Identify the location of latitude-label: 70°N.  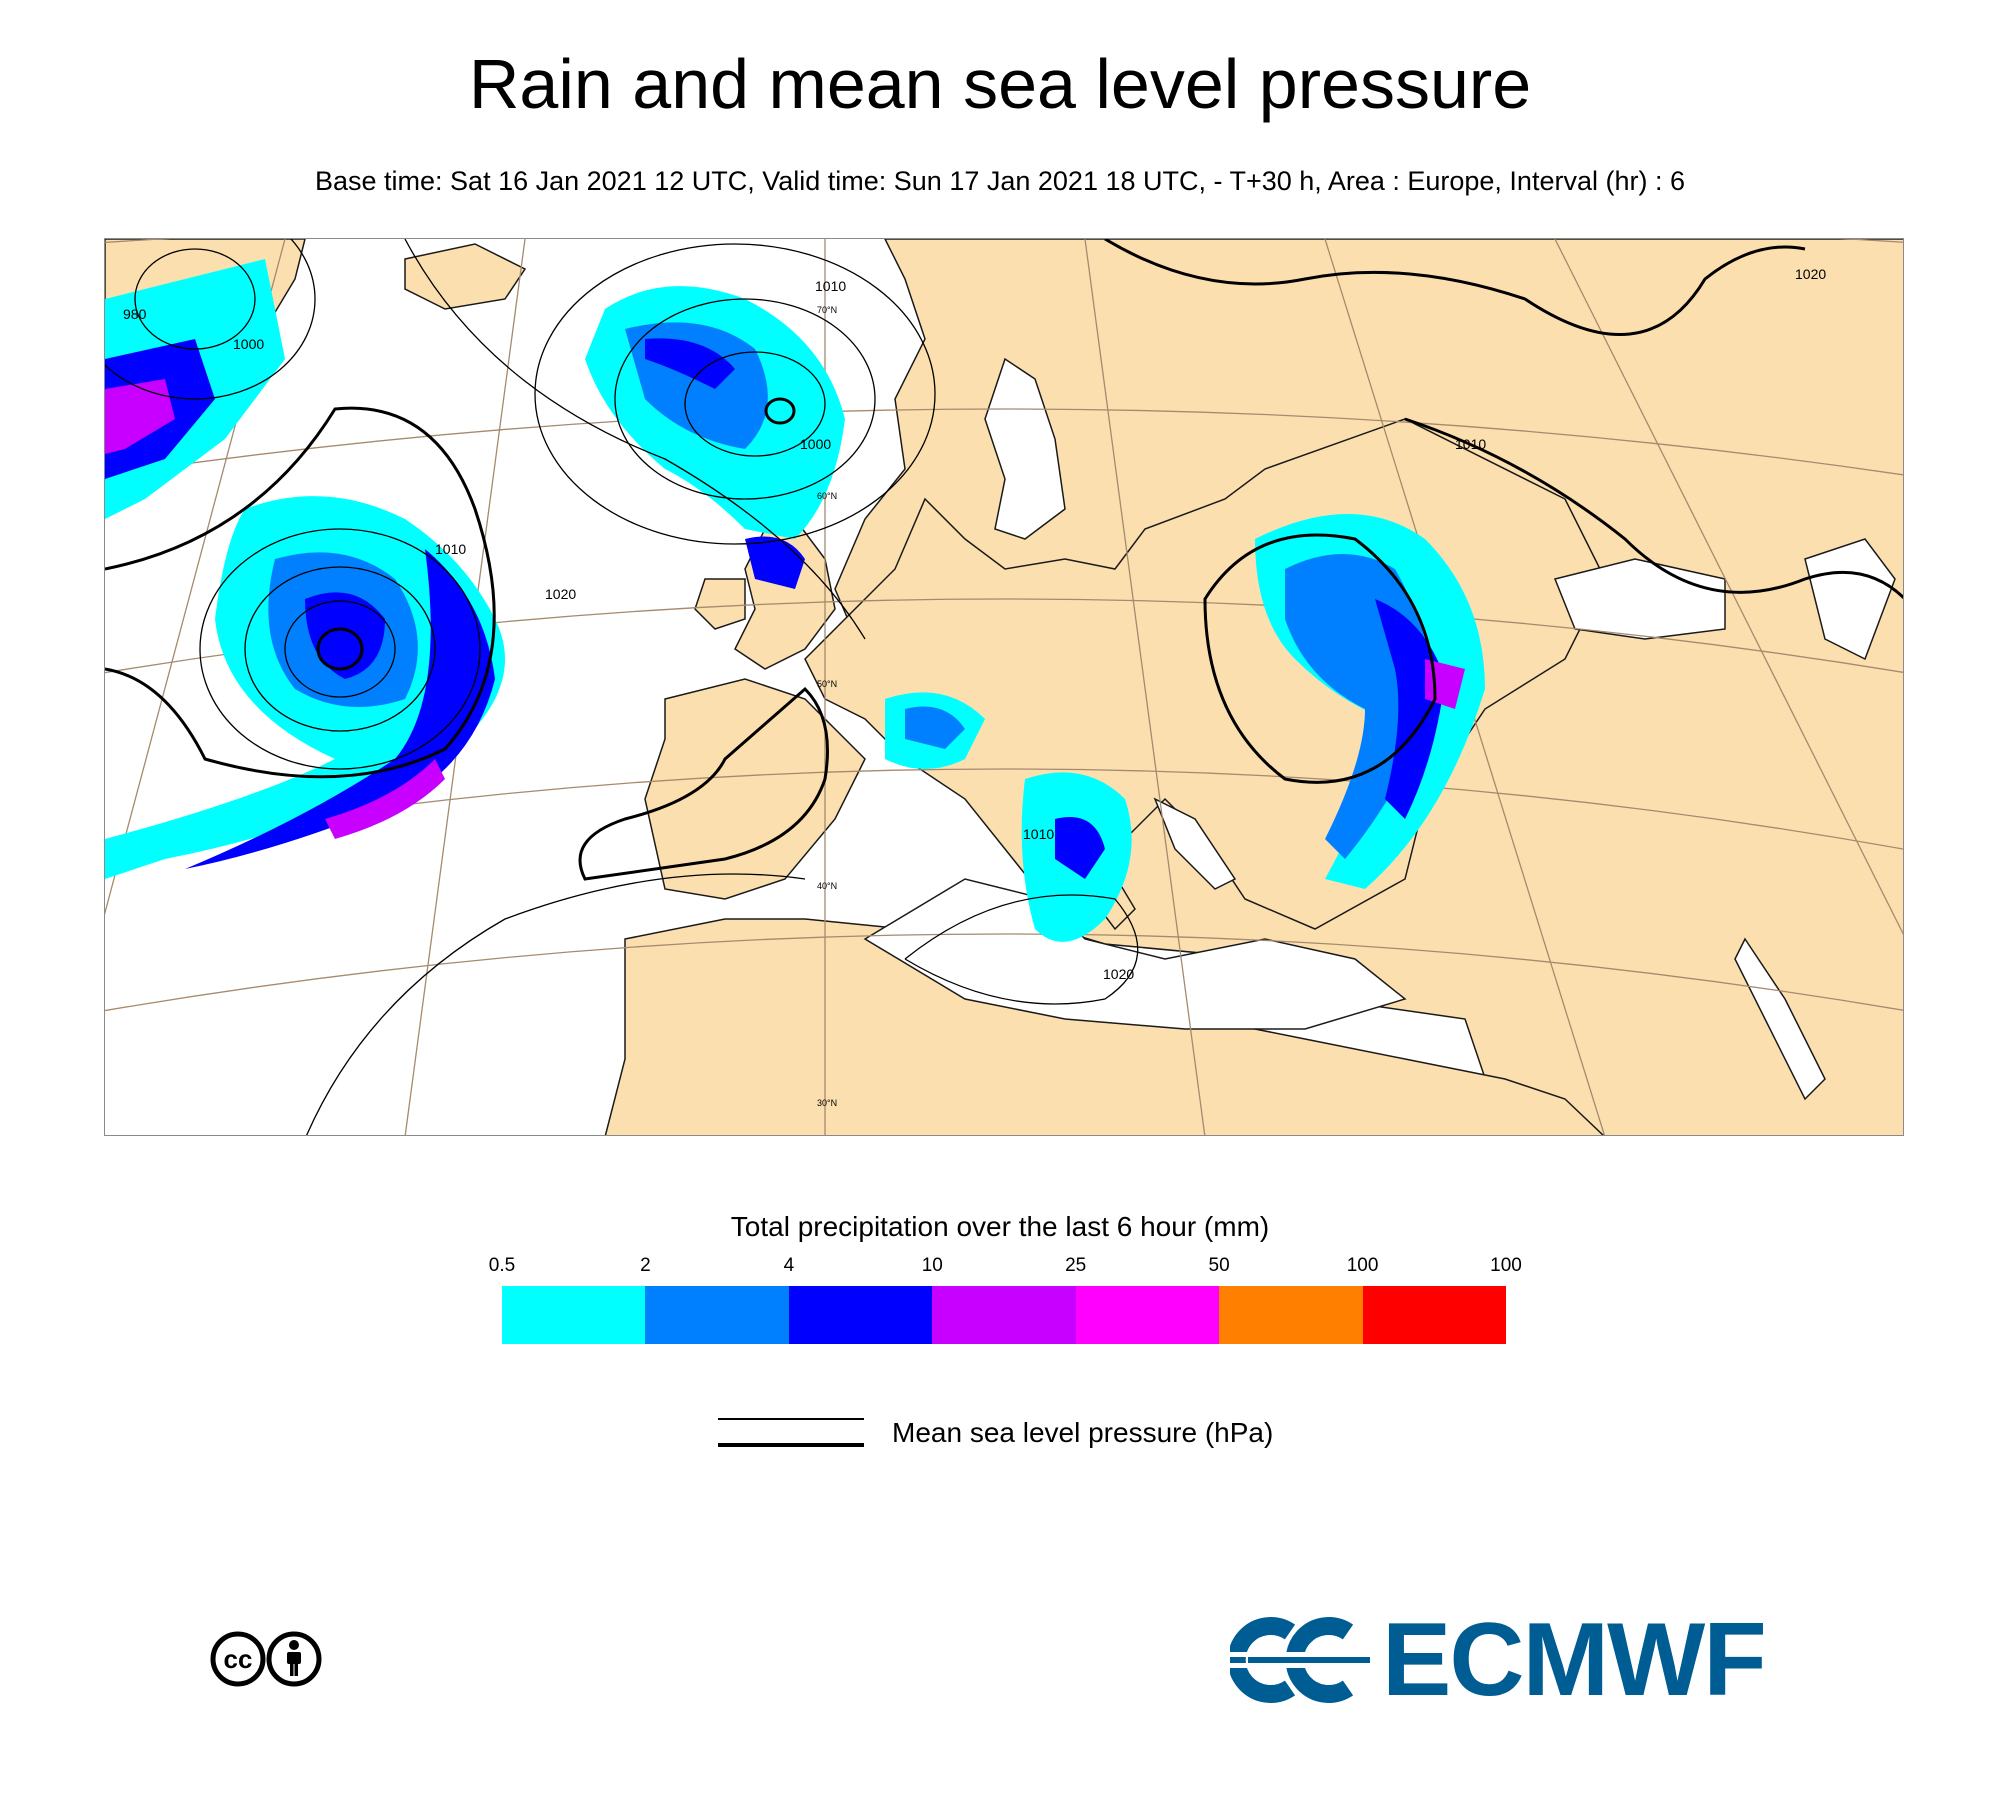
(827, 310).